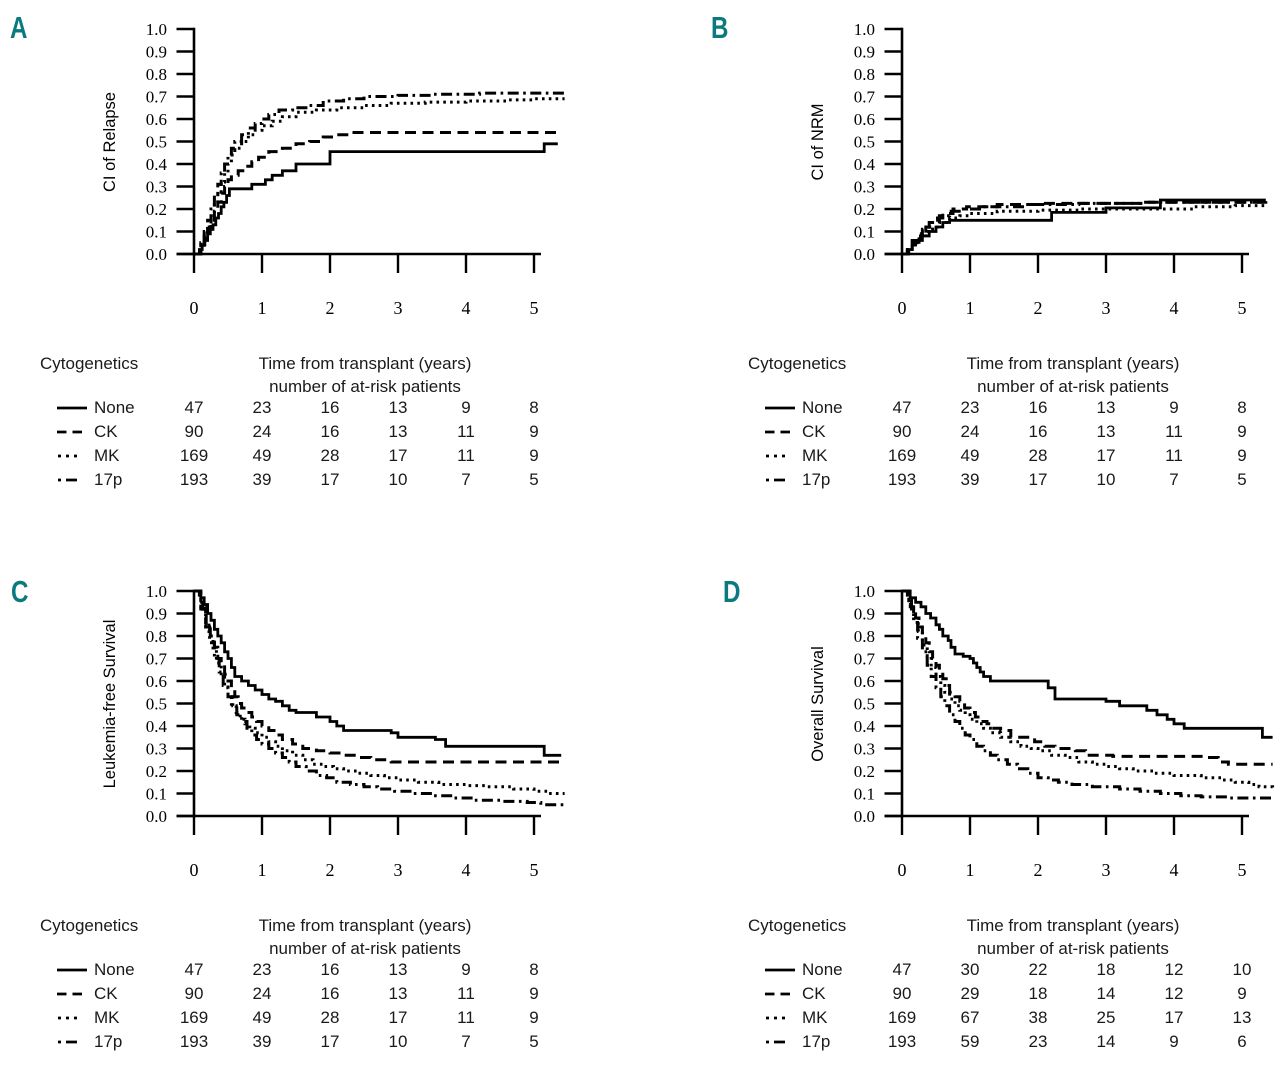 The image size is (1280, 1072). Describe the element at coordinates (970, 993) in the screenshot. I see `at-risk-count: 29` at that location.